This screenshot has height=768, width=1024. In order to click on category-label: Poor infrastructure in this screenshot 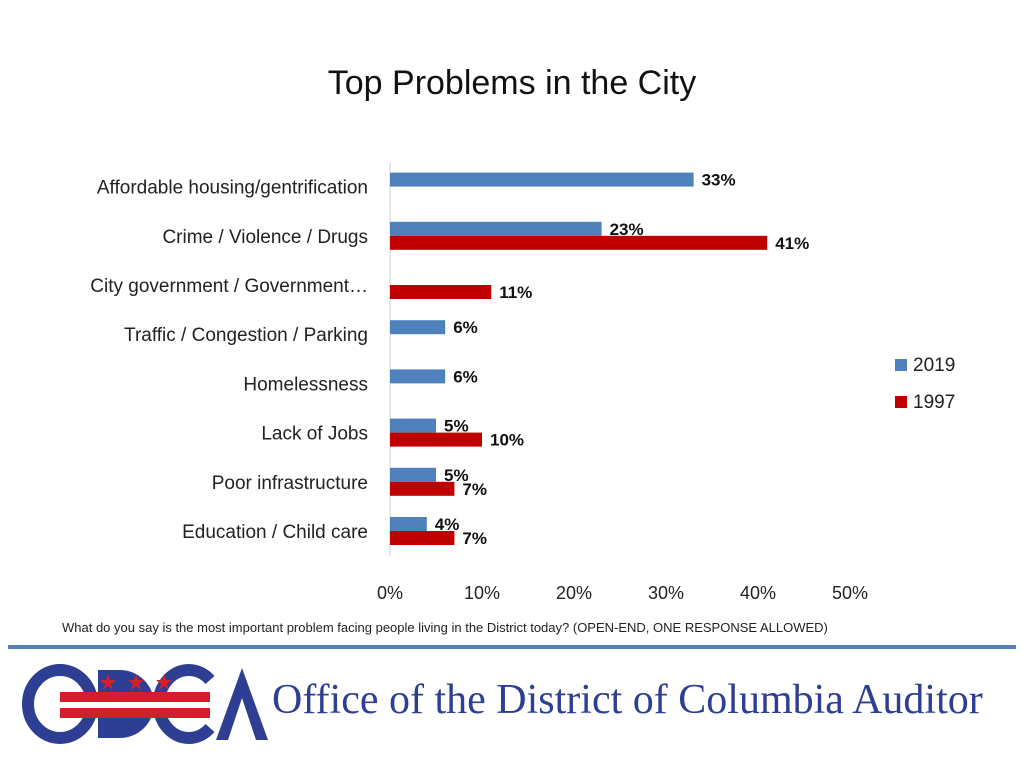, I will do `click(290, 483)`.